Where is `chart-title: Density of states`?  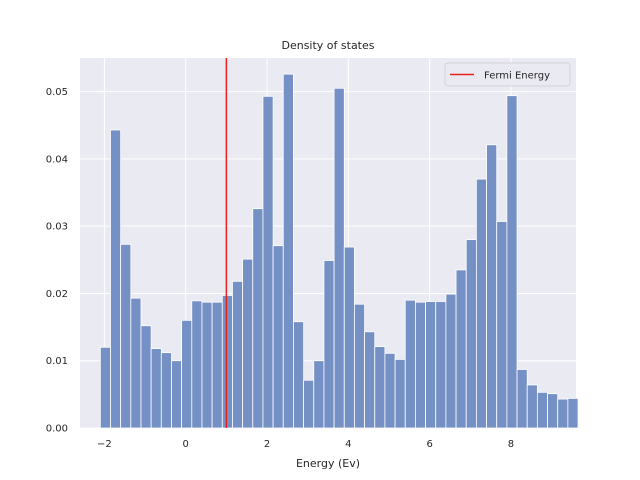
chart-title: Density of states is located at coordinates (327, 45).